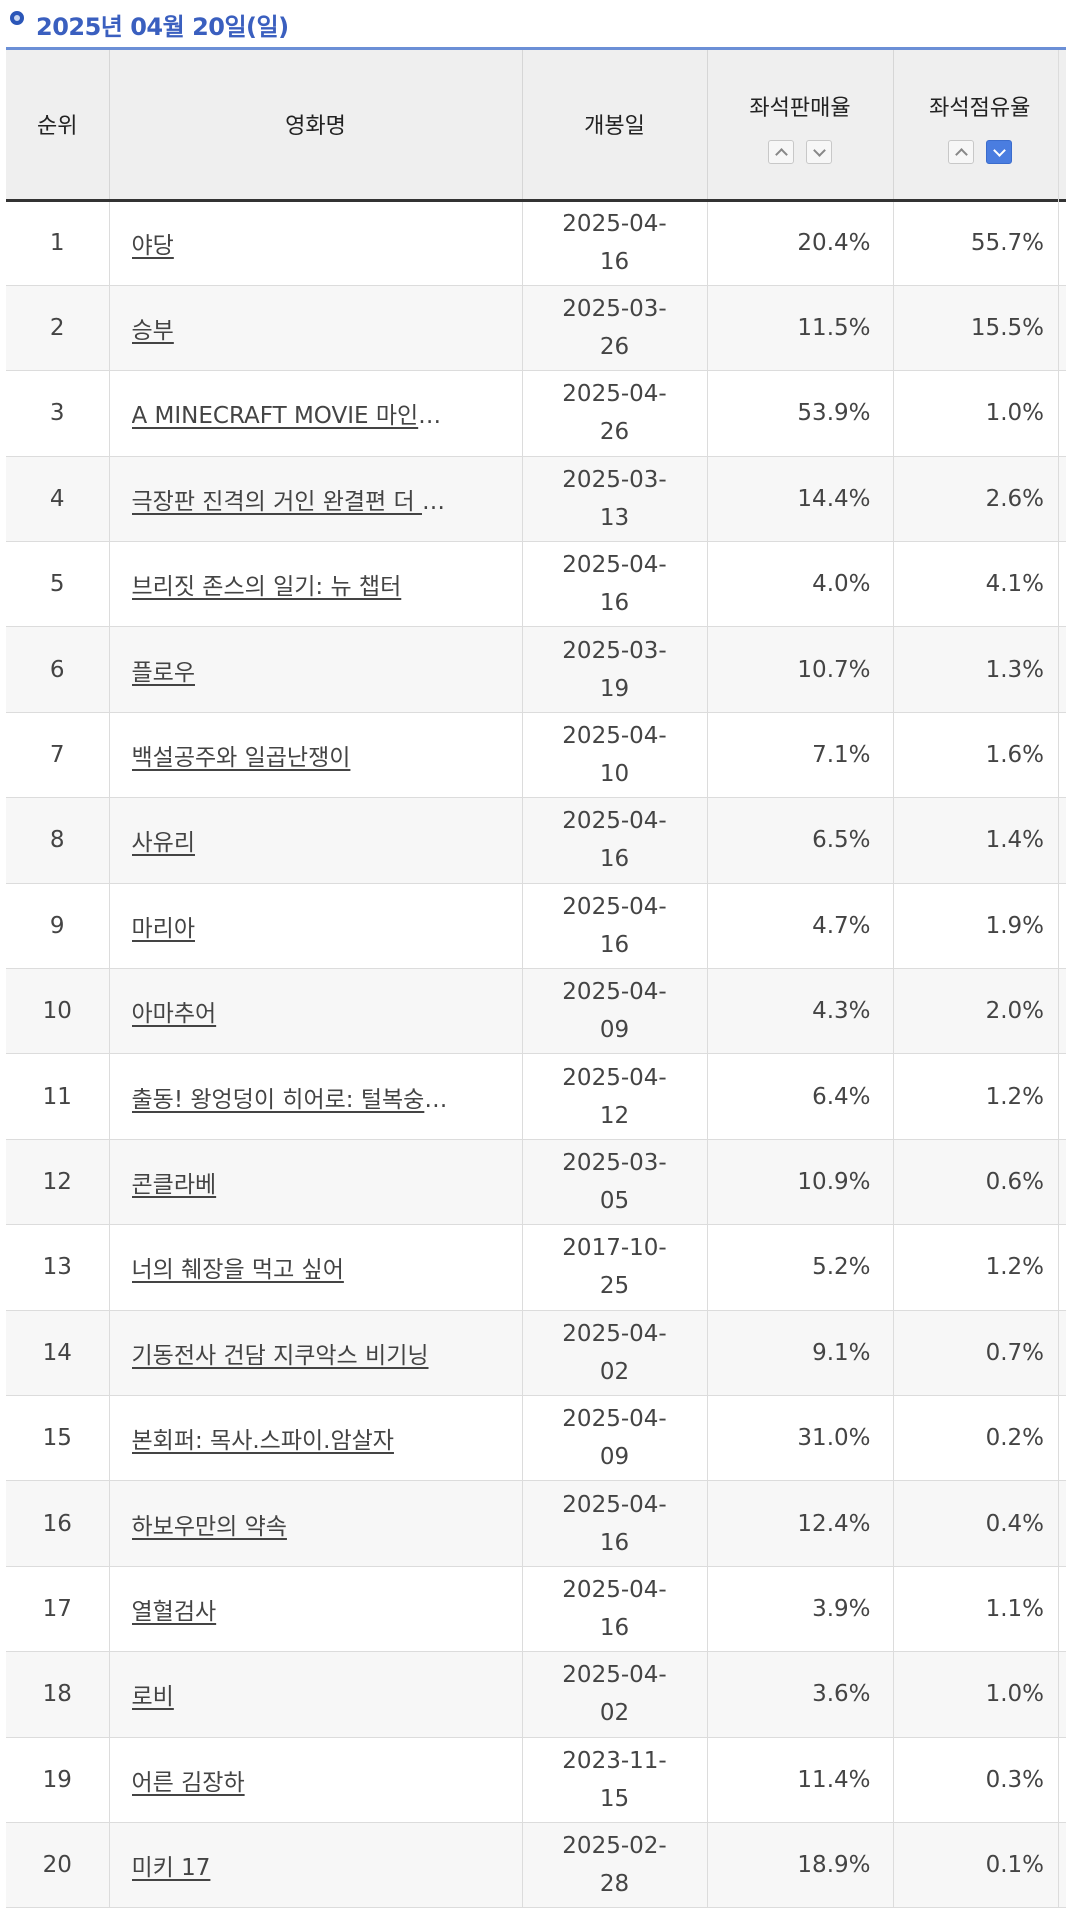 The width and height of the screenshot is (1066, 1908). What do you see at coordinates (280, 1355) in the screenshot?
I see `movie-title-link: 기동전사 건담 지쿠악스 비기닝` at bounding box center [280, 1355].